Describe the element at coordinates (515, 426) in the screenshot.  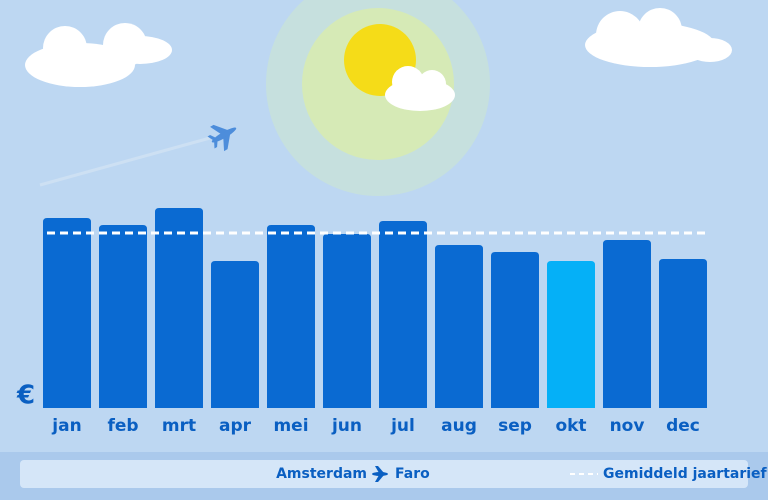
I see `x-tick-label: sep` at that location.